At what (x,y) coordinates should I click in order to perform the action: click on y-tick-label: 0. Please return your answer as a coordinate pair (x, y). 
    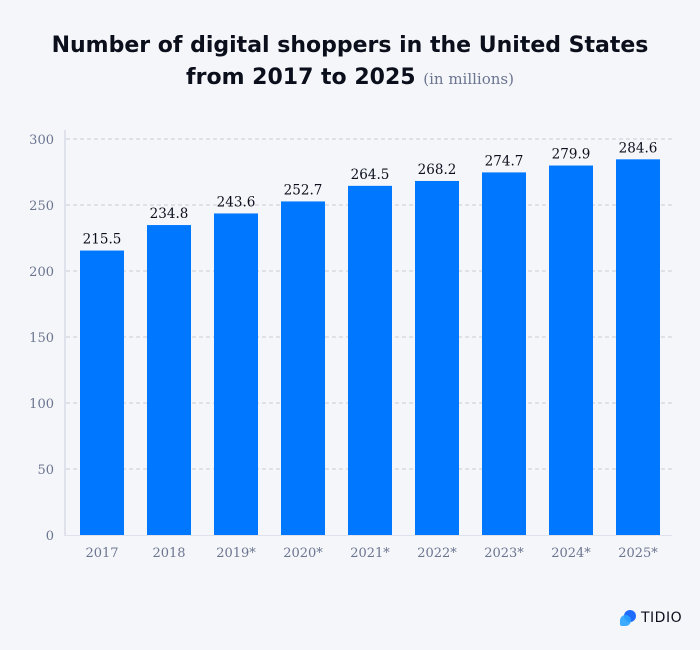
    Looking at the image, I should click on (50, 536).